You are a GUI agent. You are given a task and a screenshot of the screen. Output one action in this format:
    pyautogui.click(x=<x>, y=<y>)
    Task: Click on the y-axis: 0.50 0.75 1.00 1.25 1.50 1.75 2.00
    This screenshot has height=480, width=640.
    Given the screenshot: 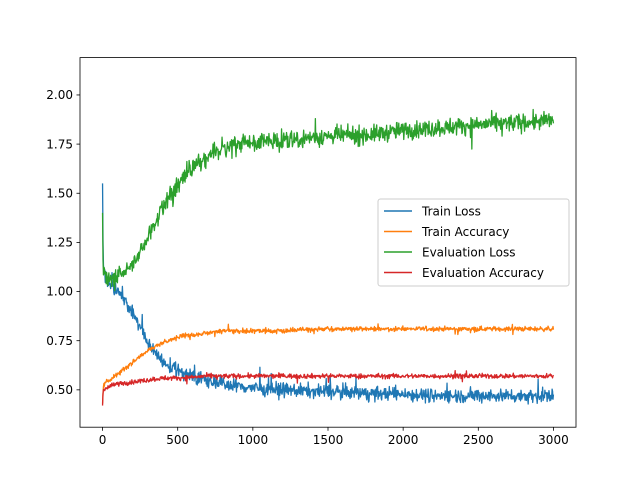 What is the action you would take?
    pyautogui.click(x=63, y=242)
    